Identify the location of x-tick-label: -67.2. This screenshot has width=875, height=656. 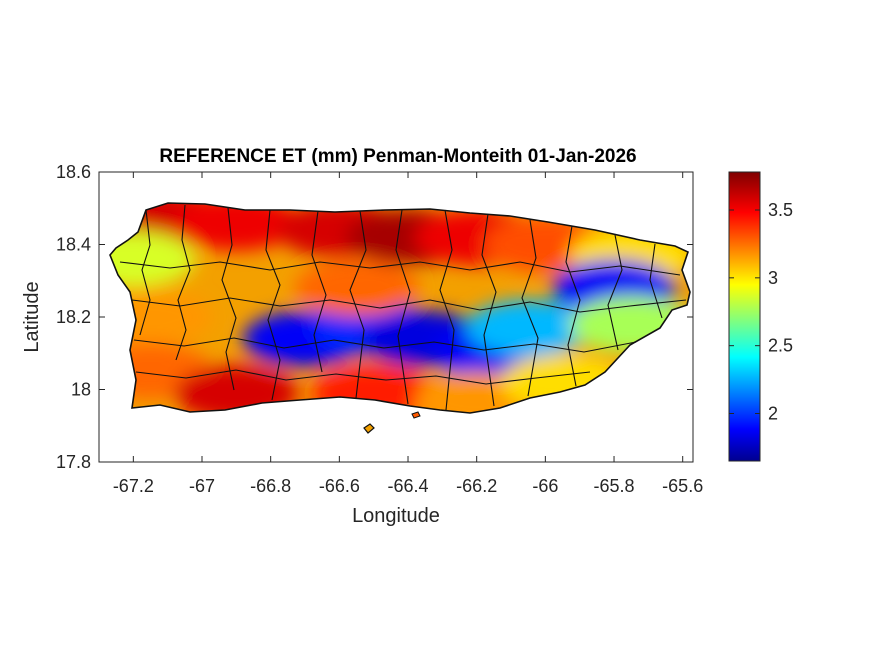
(133, 486).